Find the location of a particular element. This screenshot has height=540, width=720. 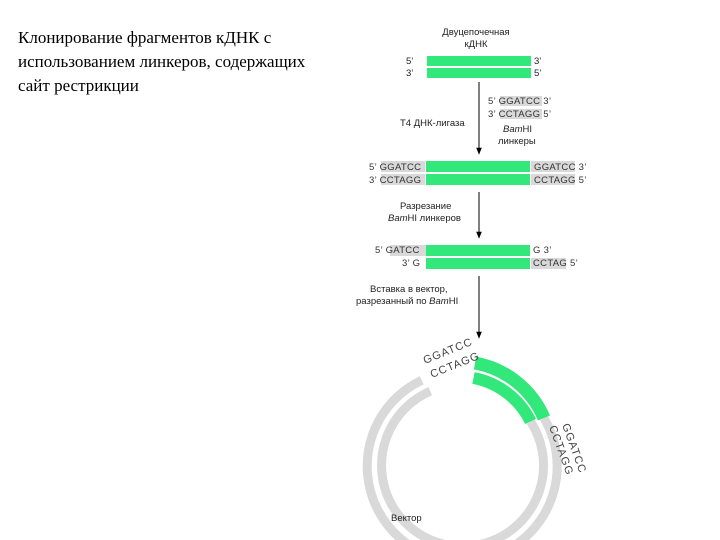

vector-ring-outer is located at coordinates (462, 458).